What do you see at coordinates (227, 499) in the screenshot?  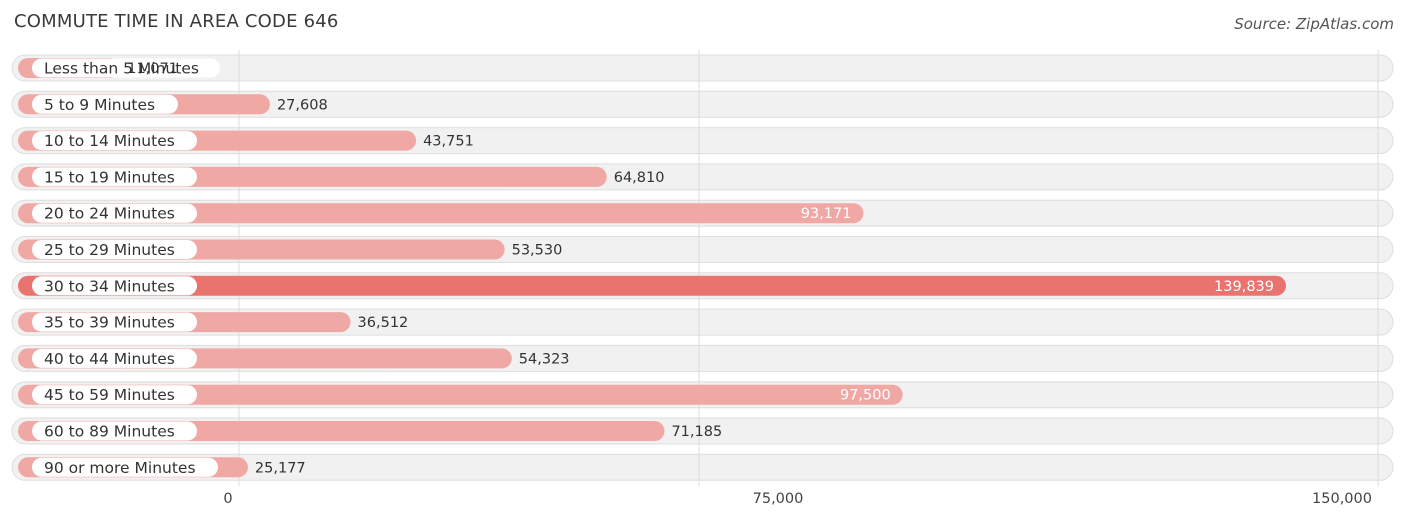 I see `tick-label: 0` at bounding box center [227, 499].